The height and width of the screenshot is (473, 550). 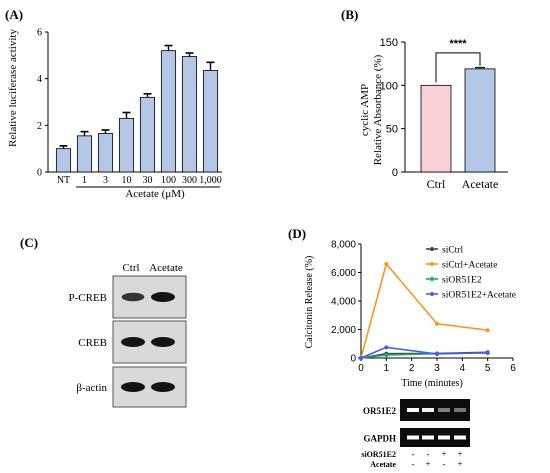 What do you see at coordinates (210, 180) in the screenshot?
I see `chart-a-xtick-label: 1,000` at bounding box center [210, 180].